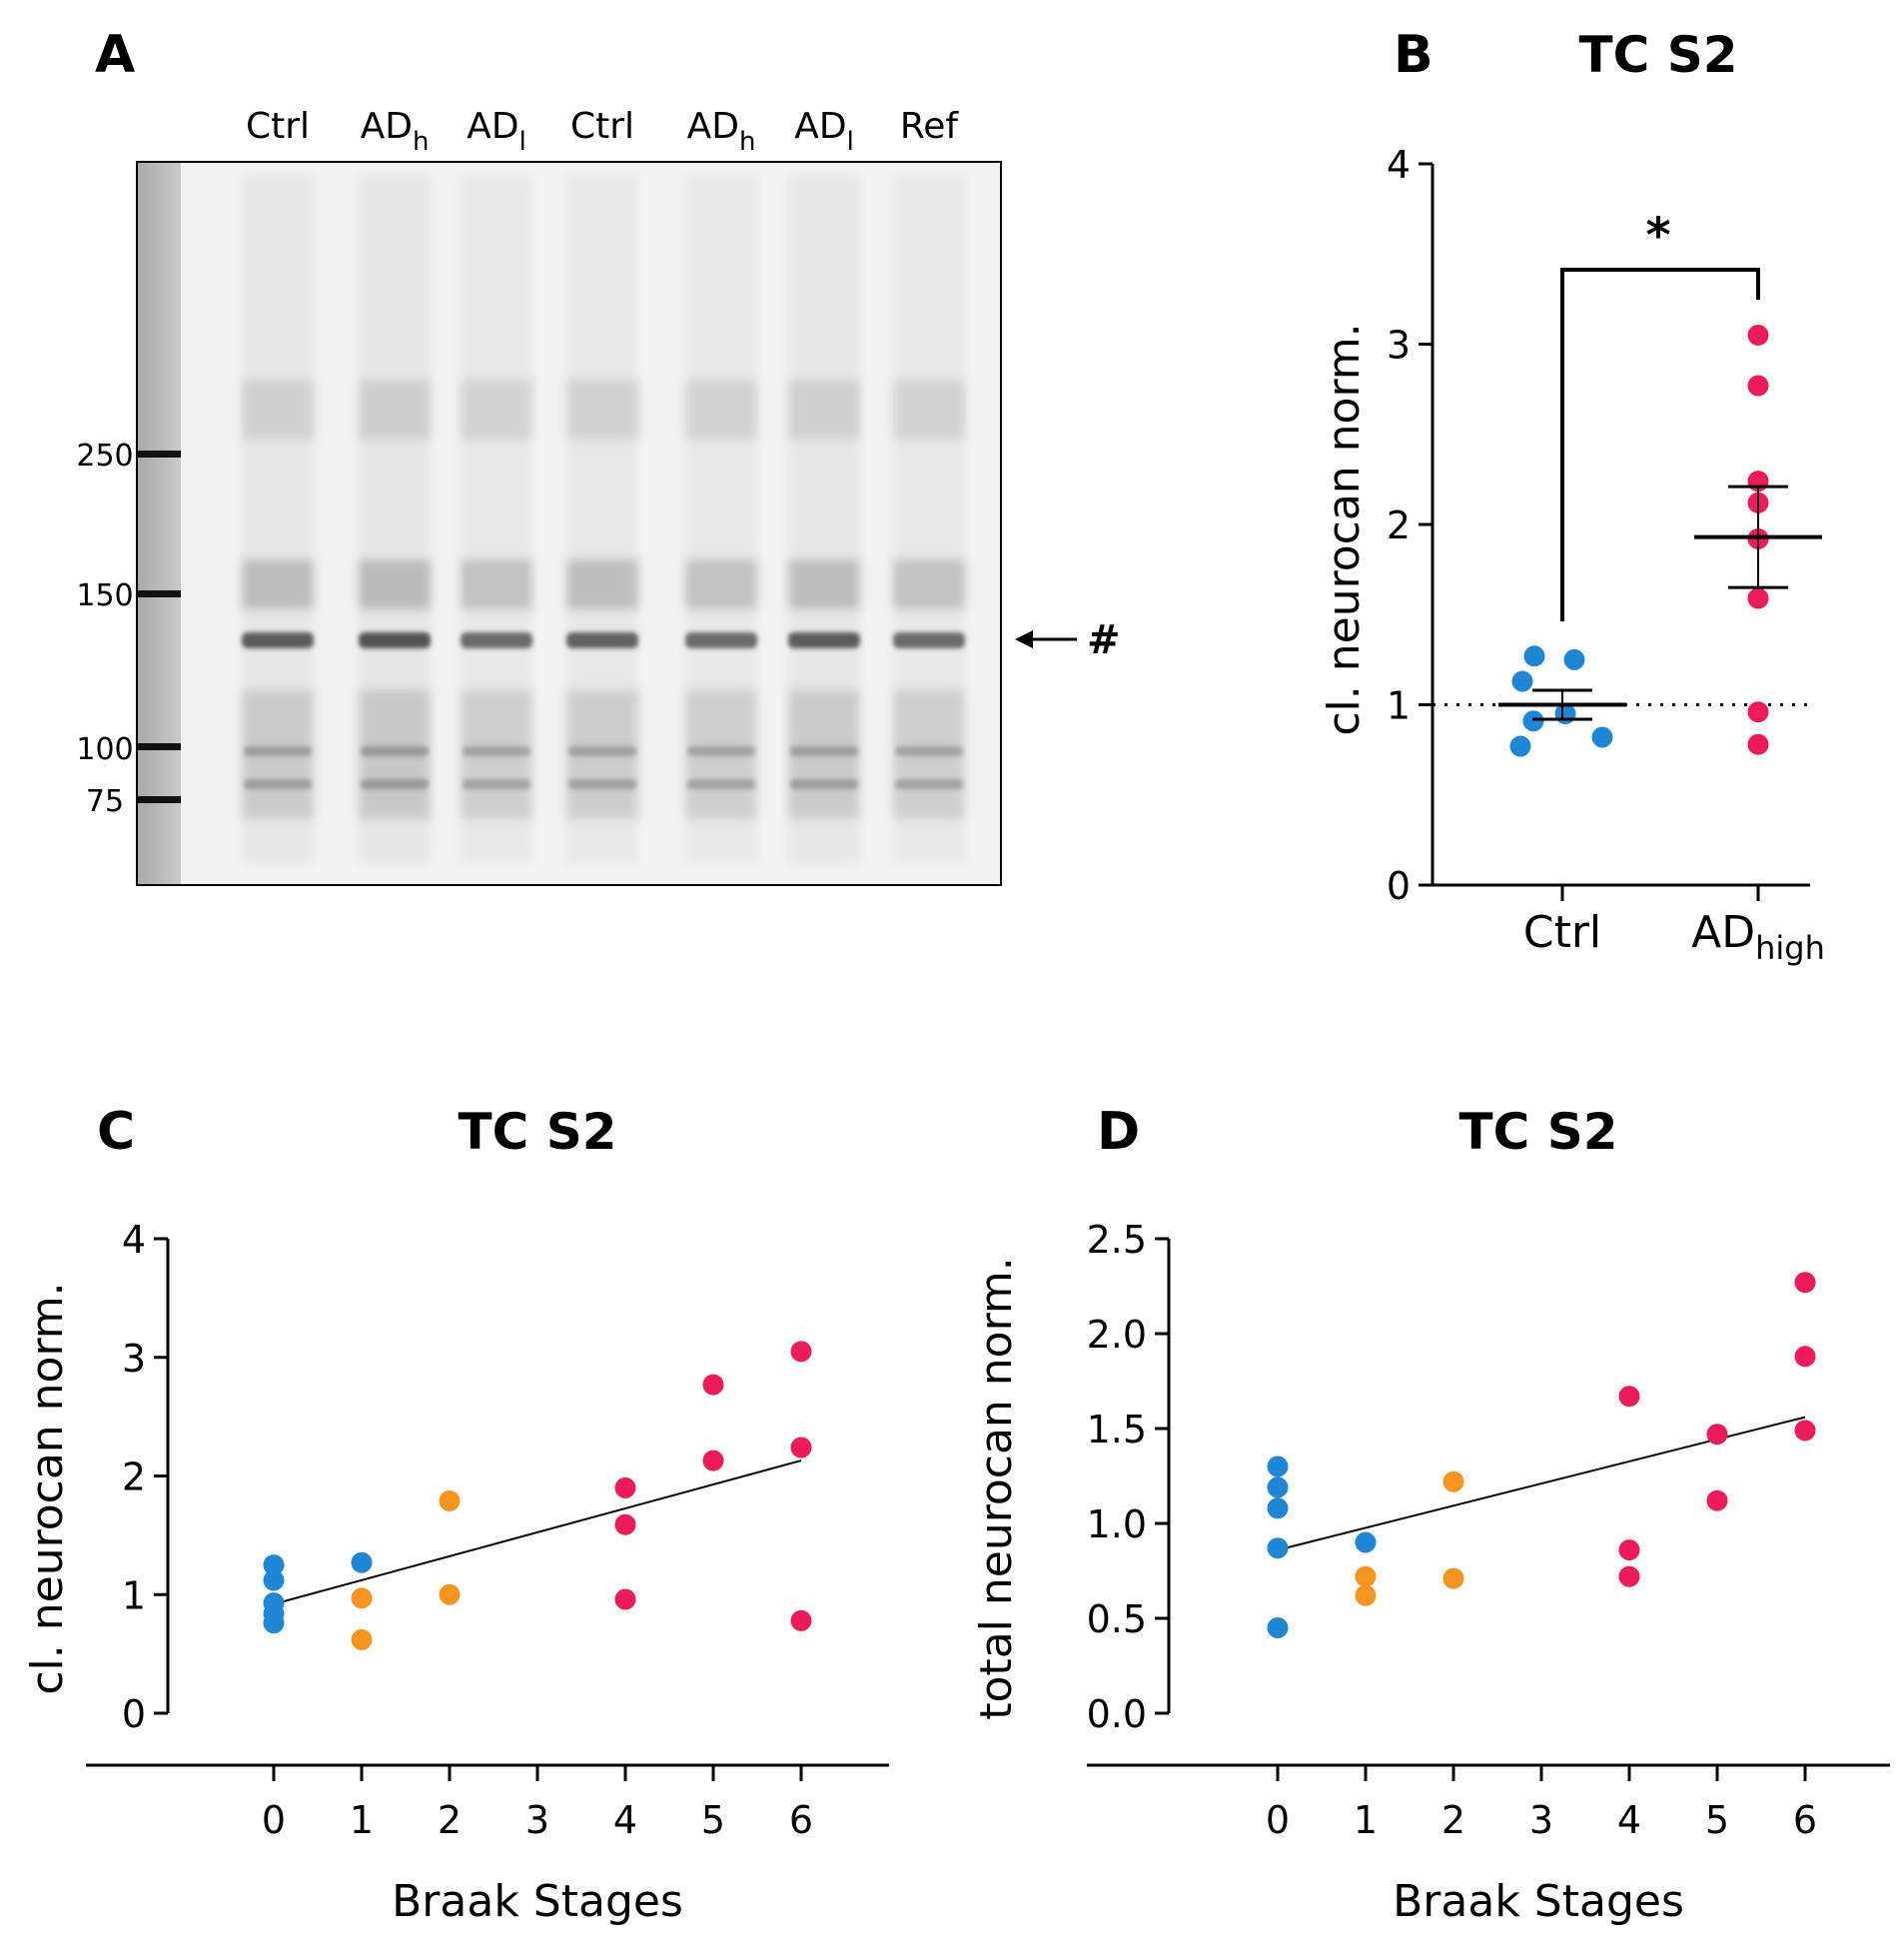  I want to click on y-tick-label-3: 3, so click(134, 1359).